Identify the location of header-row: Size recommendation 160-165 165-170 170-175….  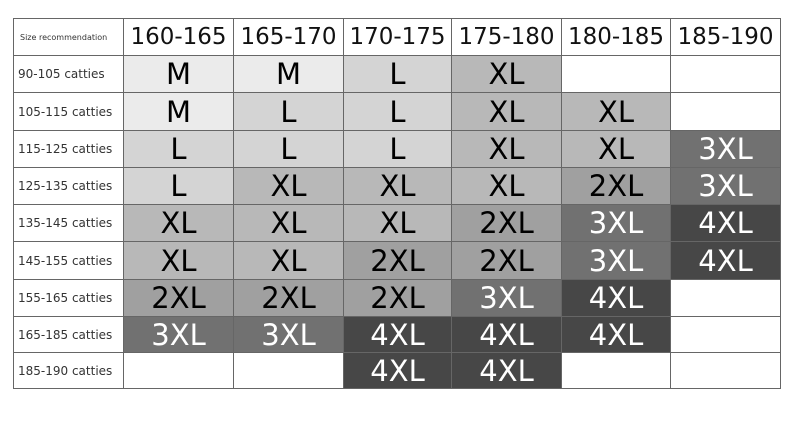
(397, 37).